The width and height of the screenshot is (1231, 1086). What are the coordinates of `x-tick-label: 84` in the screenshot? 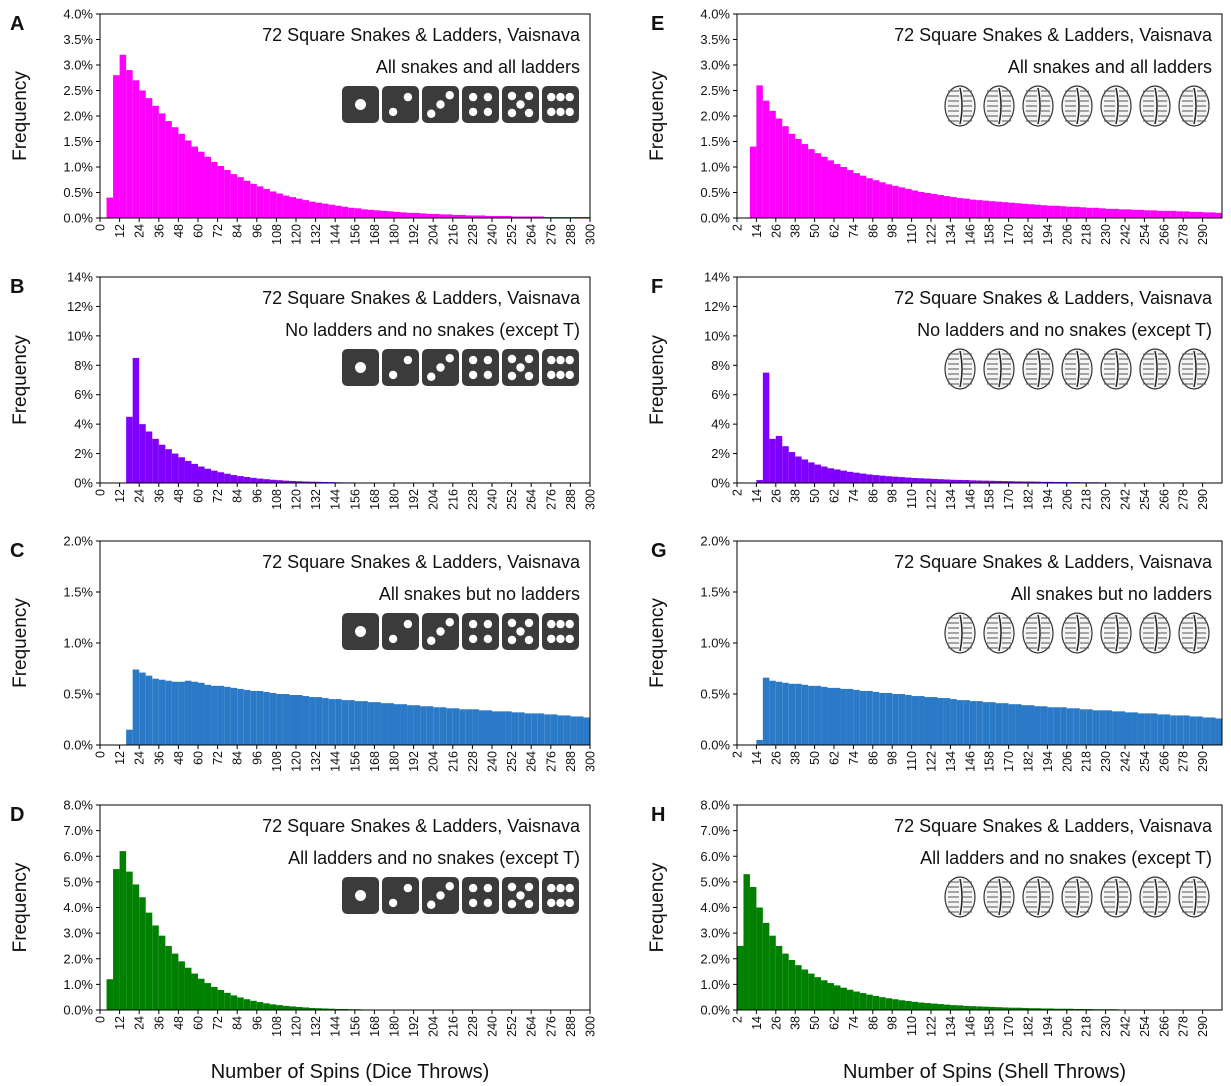 It's located at (238, 1023).